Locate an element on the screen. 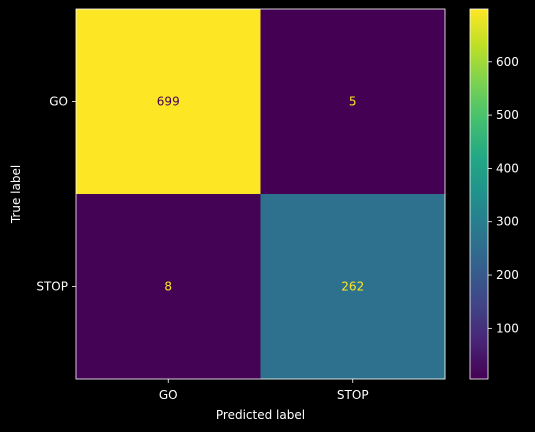  y-axis-label: True label is located at coordinates (16, 194).